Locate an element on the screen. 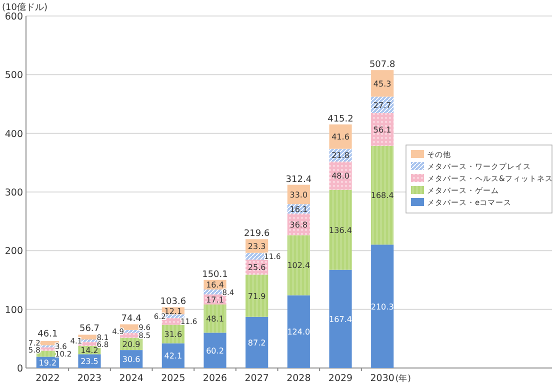 This screenshot has width=558, height=388. data-label: 21.8 is located at coordinates (341, 155).